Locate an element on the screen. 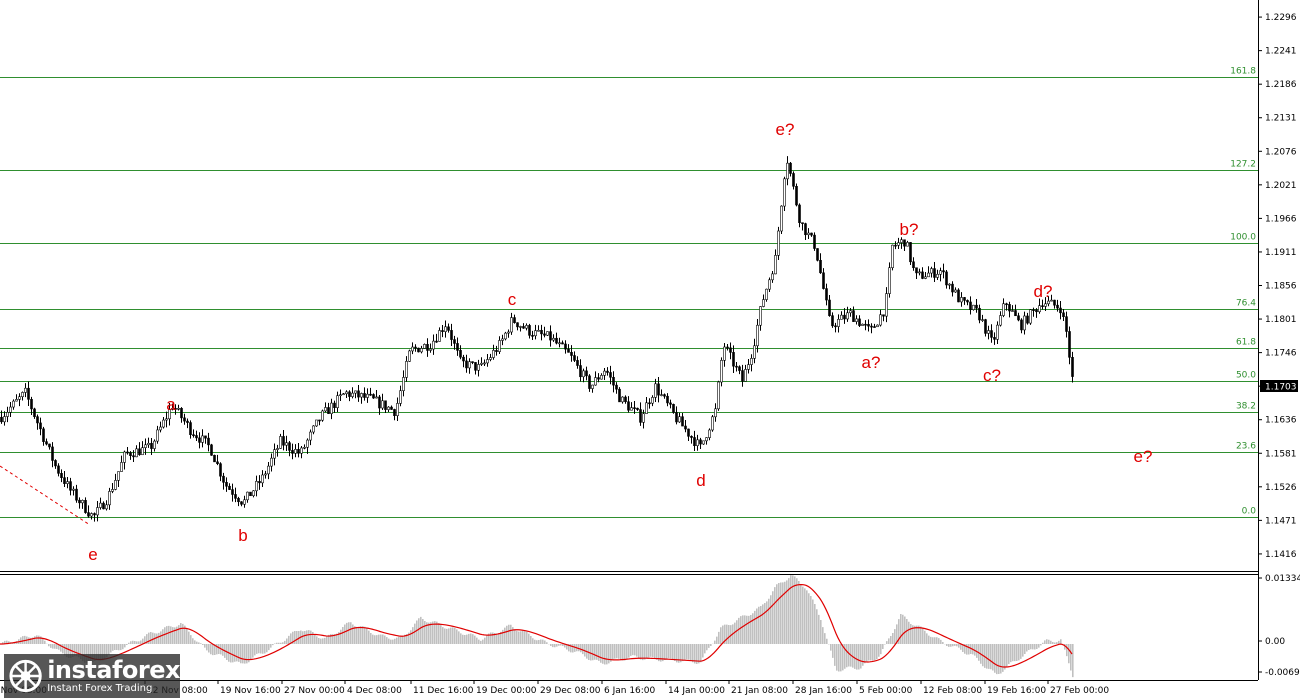  time-tick-label: 27 Feb 00:00 is located at coordinates (1079, 691).